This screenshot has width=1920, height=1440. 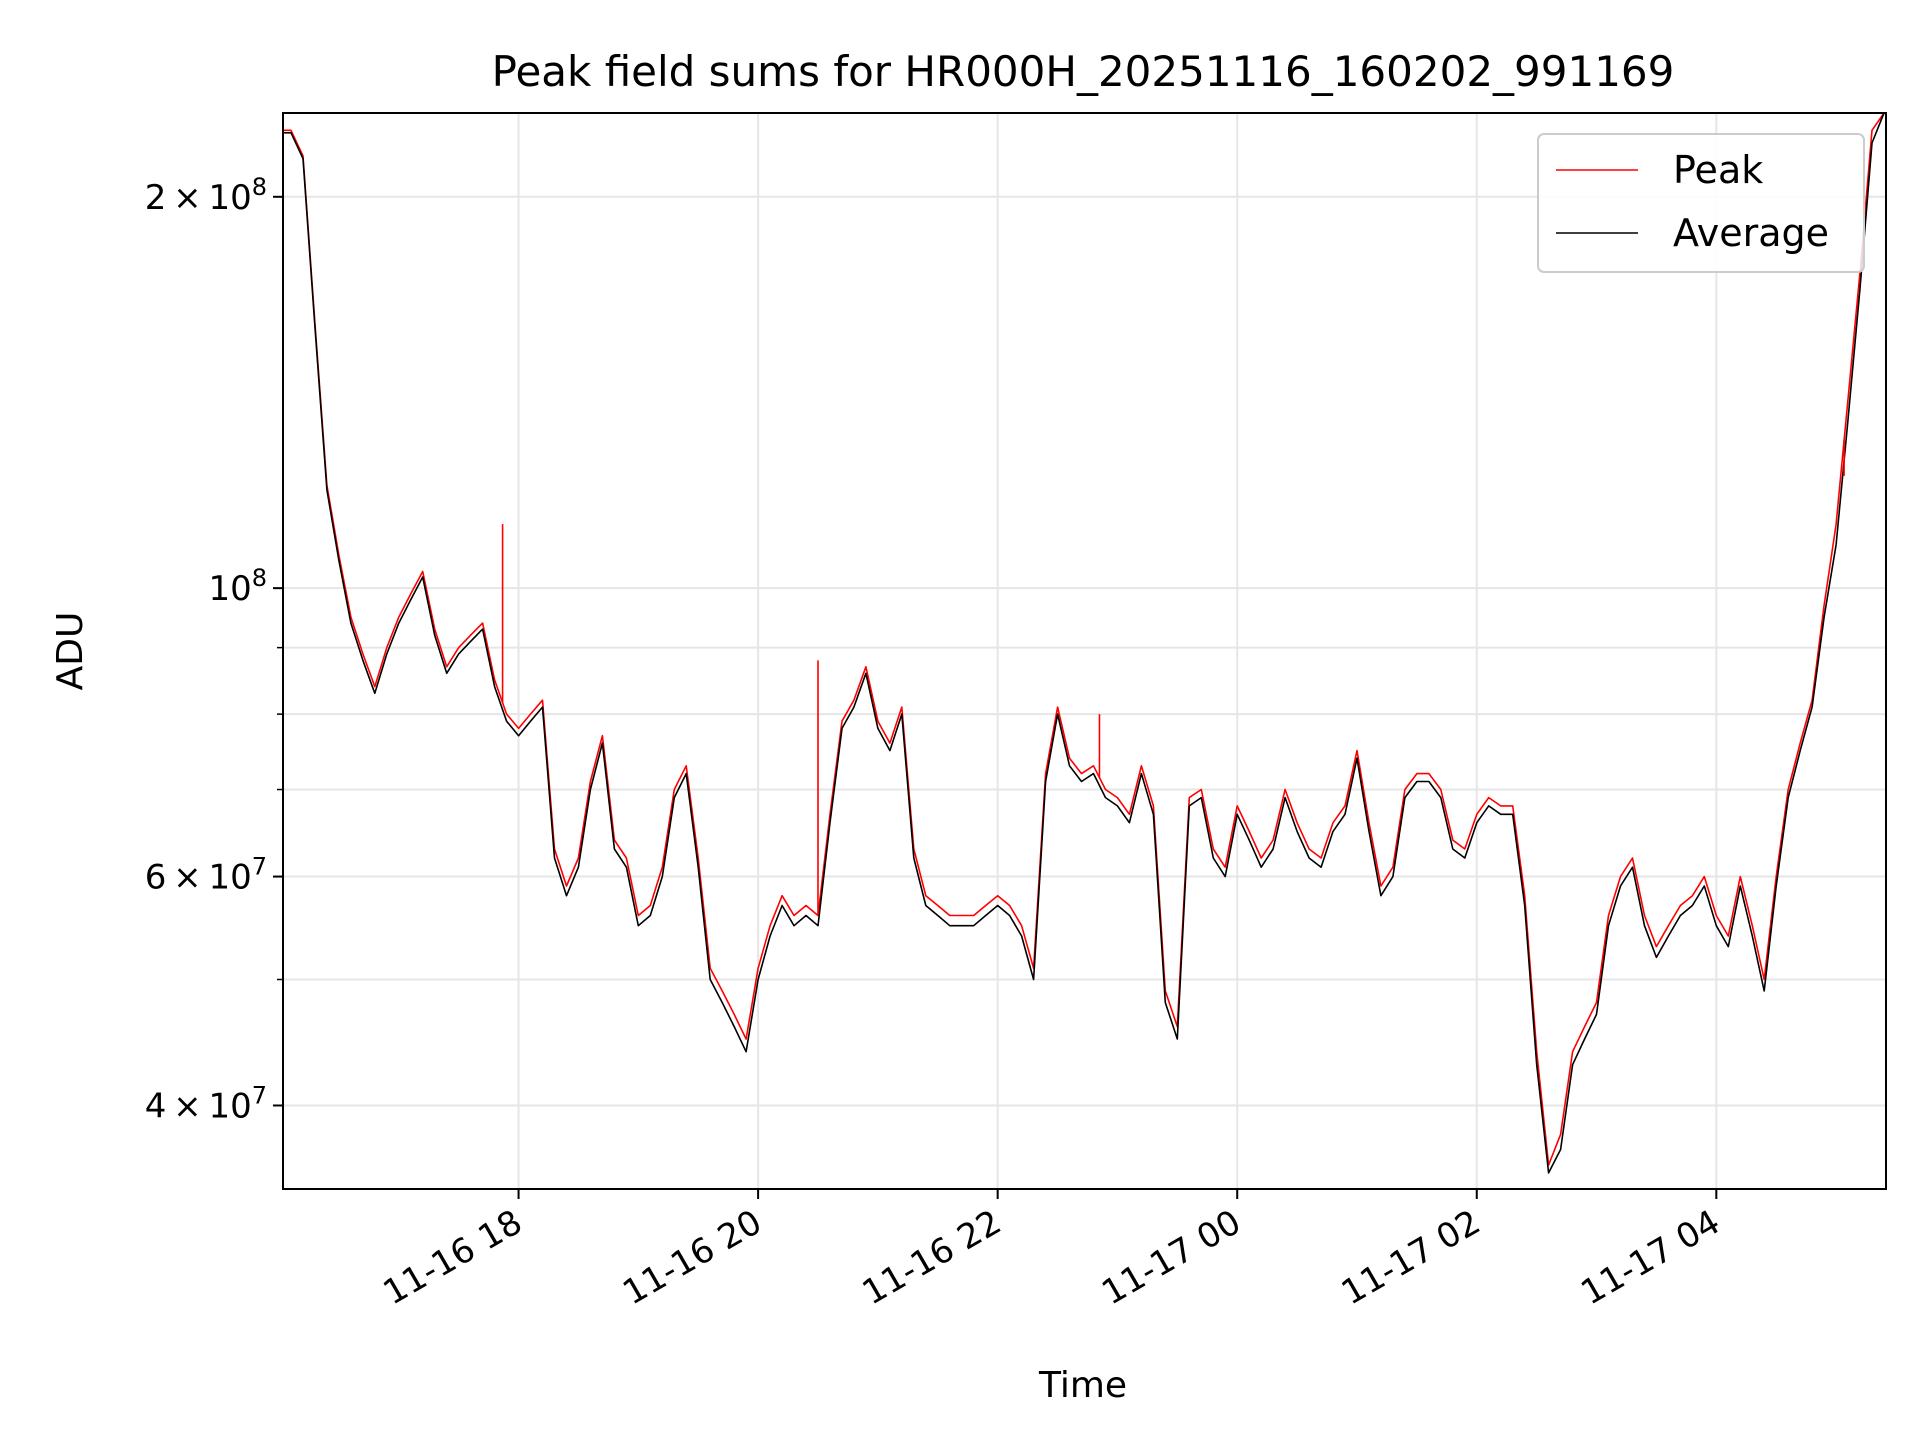 I want to click on y-tick-label: 108, so click(x=237, y=586).